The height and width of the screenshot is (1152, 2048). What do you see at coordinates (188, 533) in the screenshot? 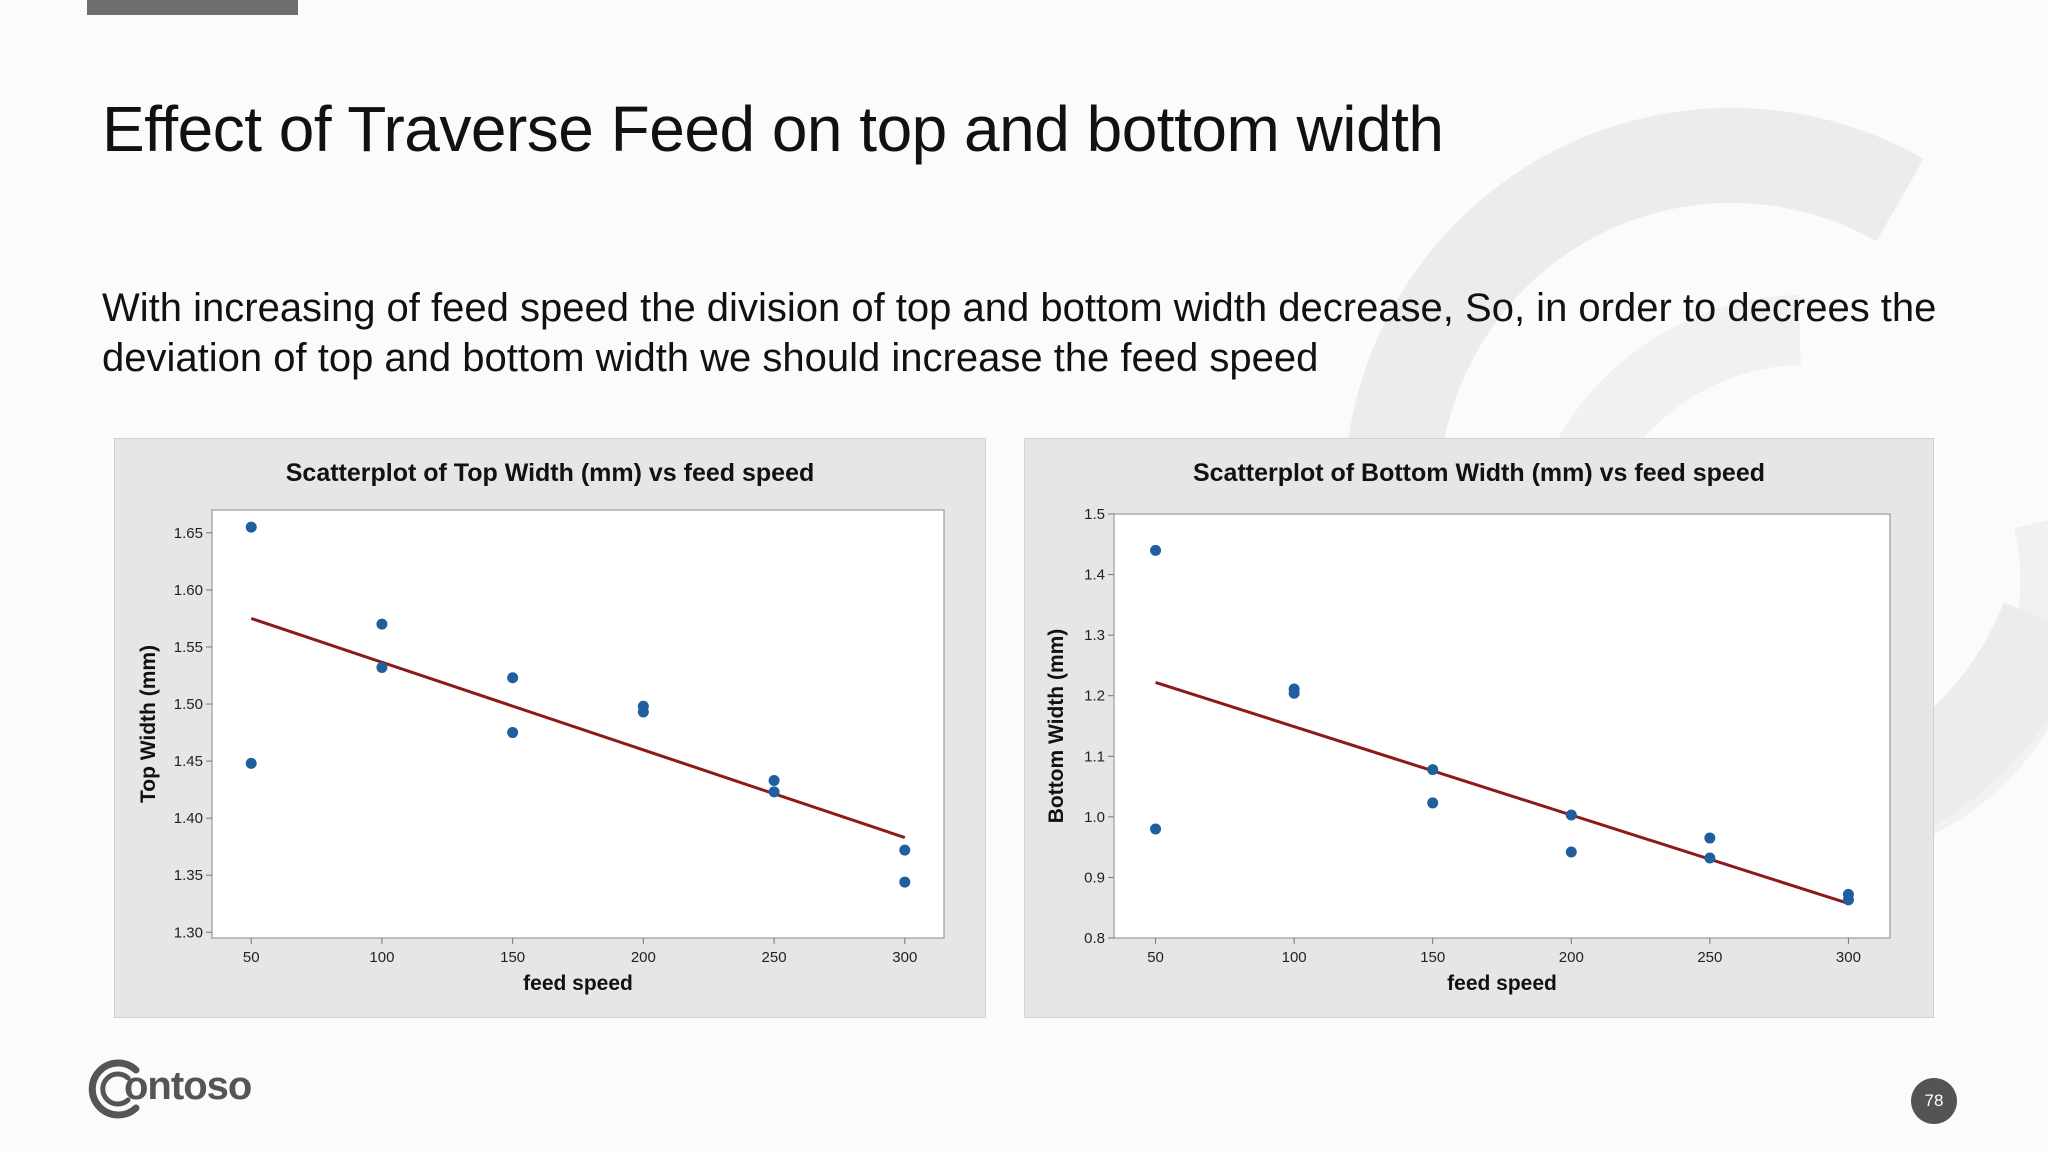
I see `y-tick-label: 1.65` at bounding box center [188, 533].